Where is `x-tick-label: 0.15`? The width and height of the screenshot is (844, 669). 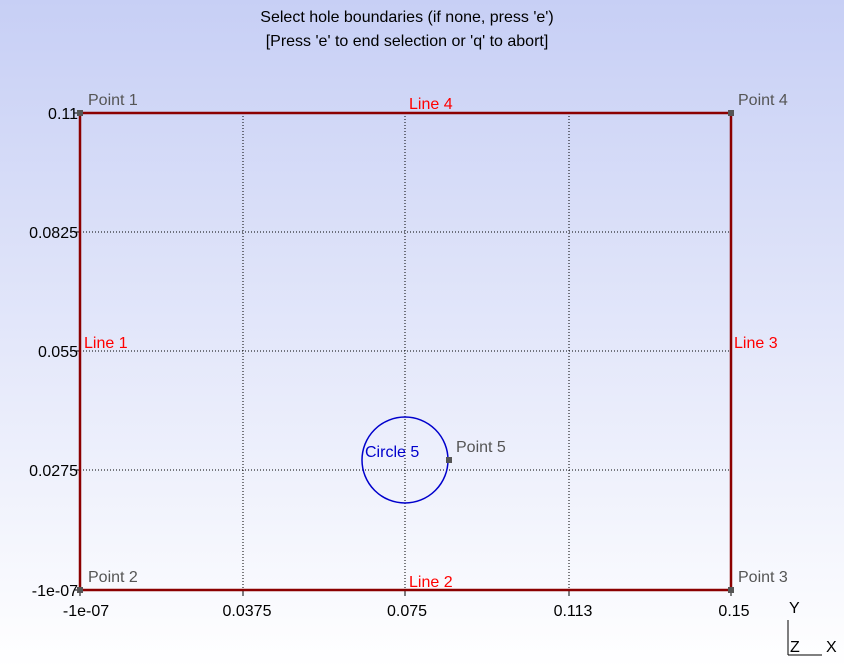 x-tick-label: 0.15 is located at coordinates (733, 611).